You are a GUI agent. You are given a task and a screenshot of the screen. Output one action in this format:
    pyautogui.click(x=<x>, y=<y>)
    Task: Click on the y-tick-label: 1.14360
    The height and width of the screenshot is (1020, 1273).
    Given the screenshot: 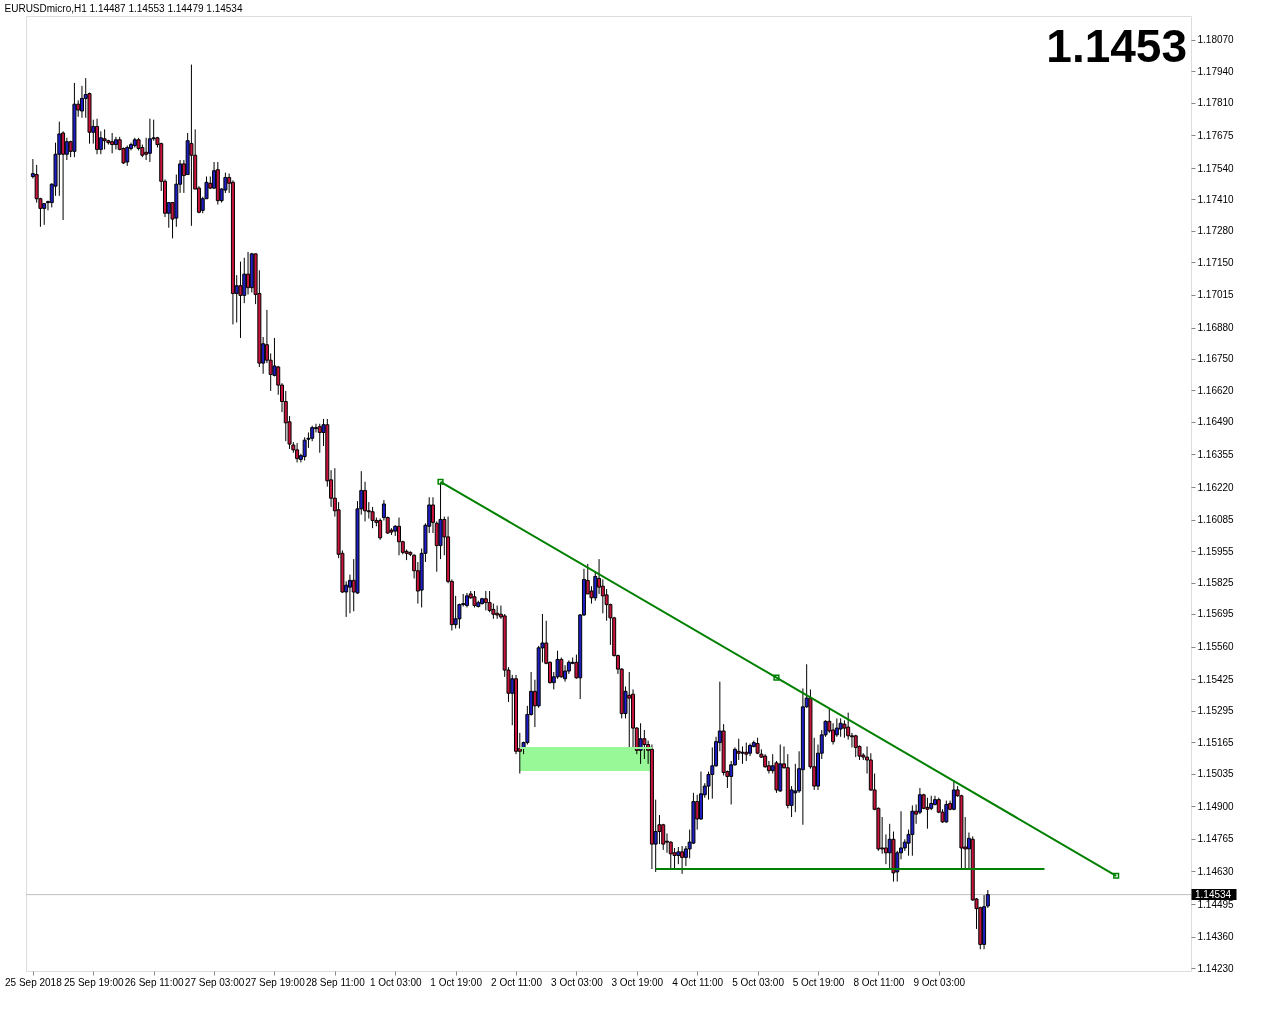 What is the action you would take?
    pyautogui.click(x=1216, y=937)
    